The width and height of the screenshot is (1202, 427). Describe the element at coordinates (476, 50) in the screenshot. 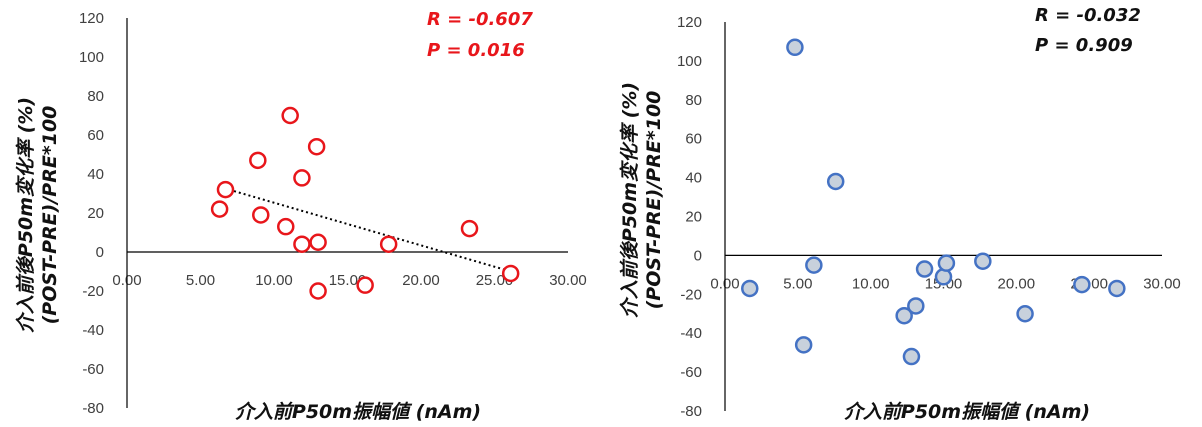

I see `p-value: P = 0.016` at that location.